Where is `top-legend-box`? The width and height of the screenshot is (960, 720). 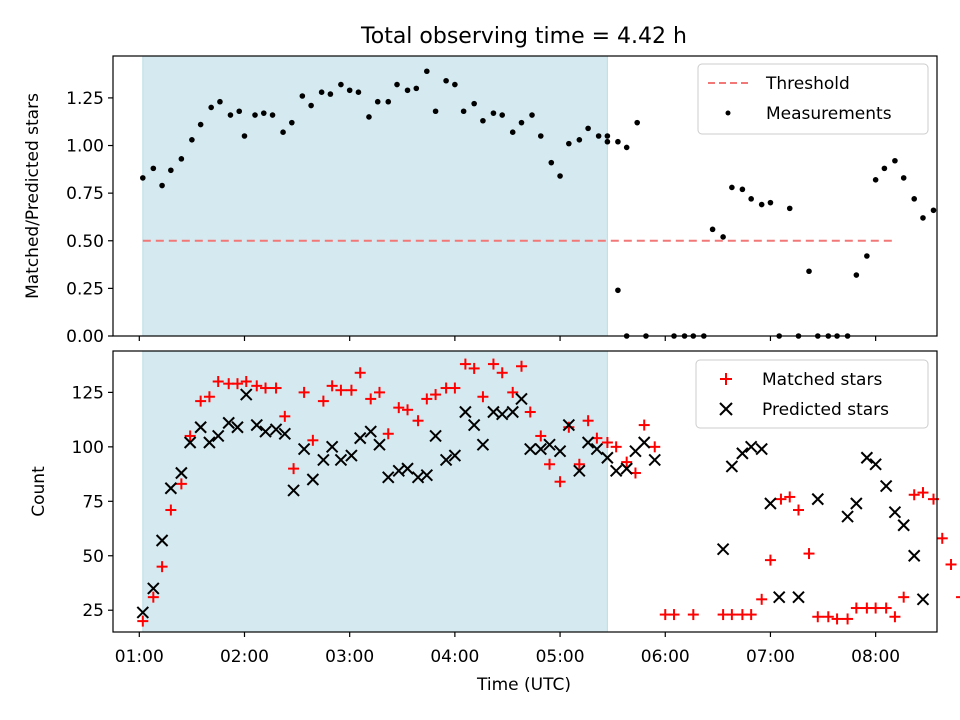
top-legend-box is located at coordinates (813, 99).